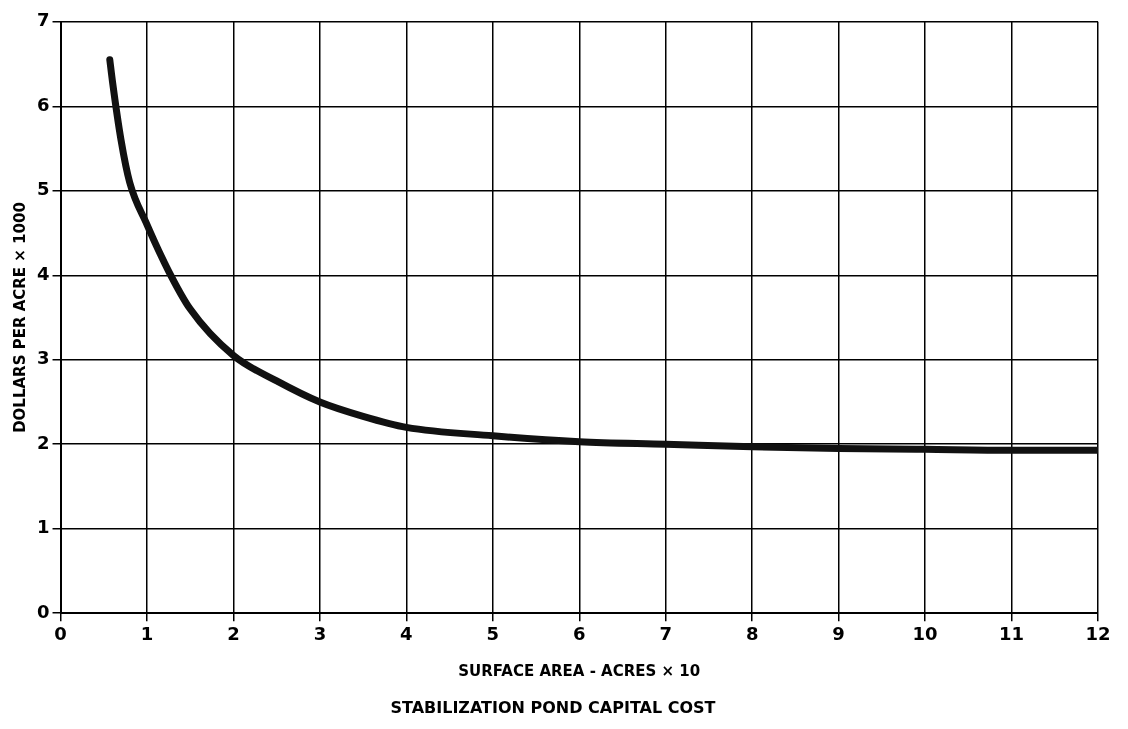 This screenshot has height=729, width=1128. I want to click on x-tick-label: 4, so click(406, 633).